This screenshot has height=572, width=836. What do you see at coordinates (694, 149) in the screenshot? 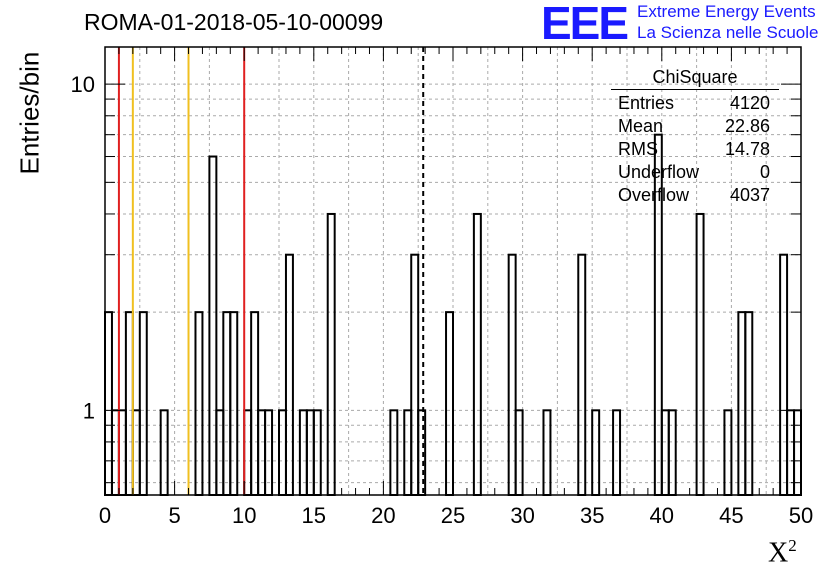
I see `stats-row-rms: RMS 14.78` at bounding box center [694, 149].